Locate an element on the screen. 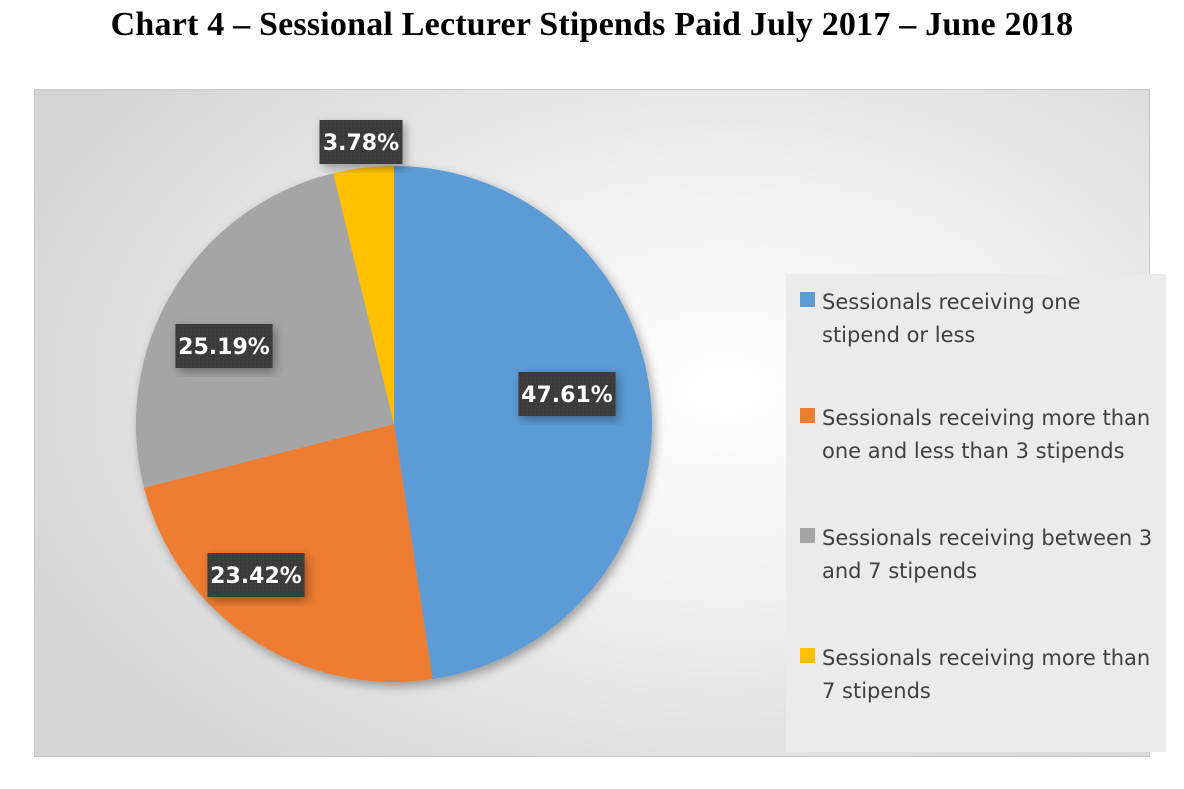  data-label: 23.42% is located at coordinates (256, 575).